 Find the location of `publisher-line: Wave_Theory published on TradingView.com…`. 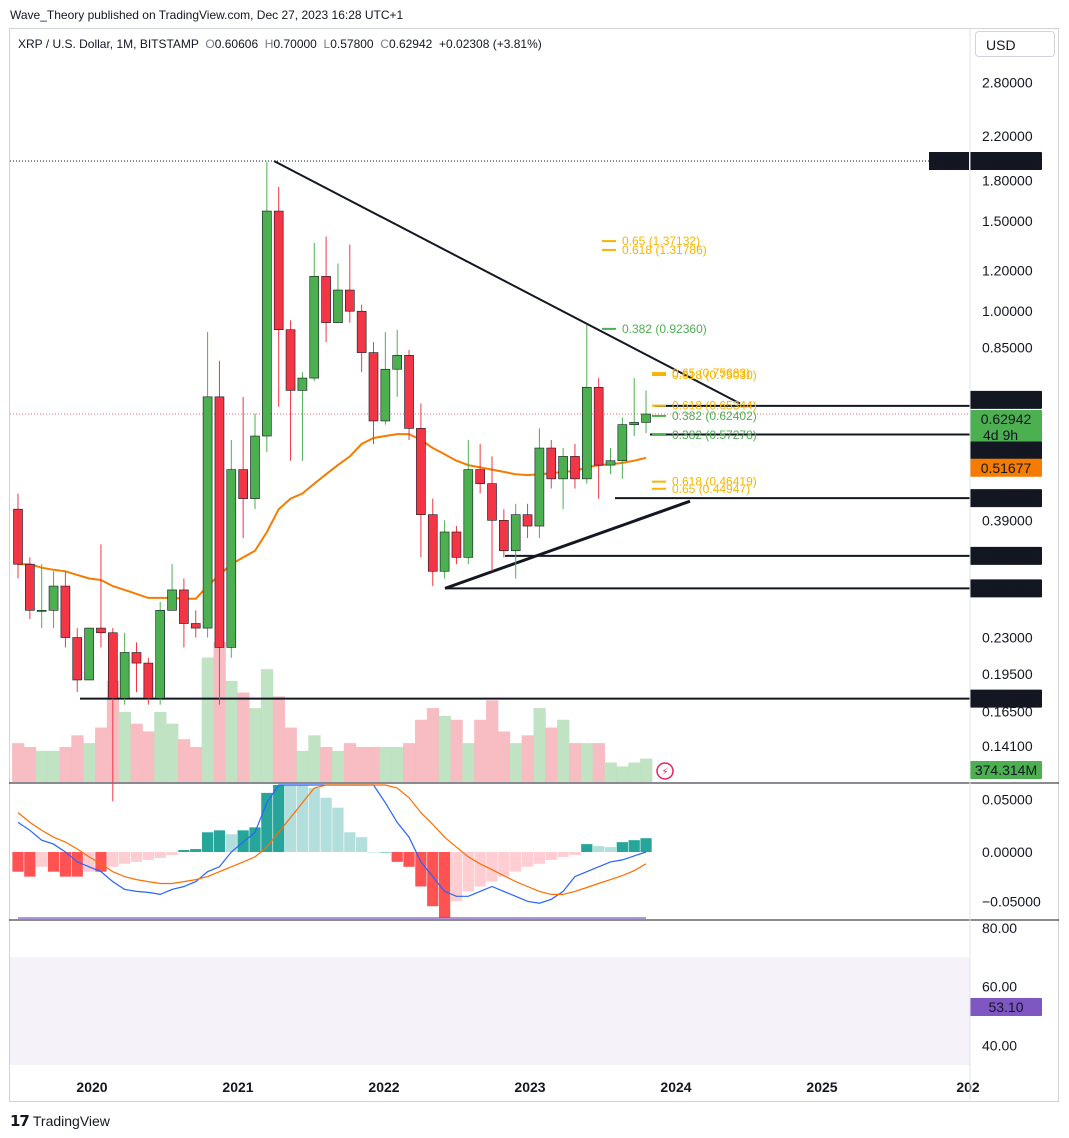

publisher-line: Wave_Theory published on TradingView.com… is located at coordinates (207, 15).